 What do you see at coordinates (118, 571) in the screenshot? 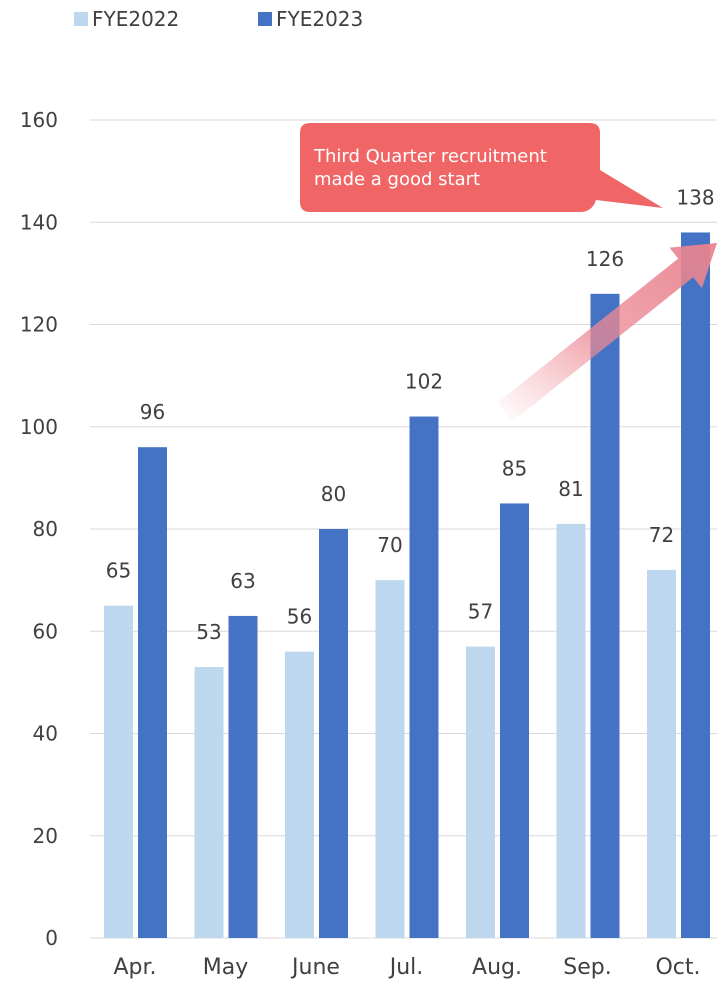
I see `data-label: 65` at bounding box center [118, 571].